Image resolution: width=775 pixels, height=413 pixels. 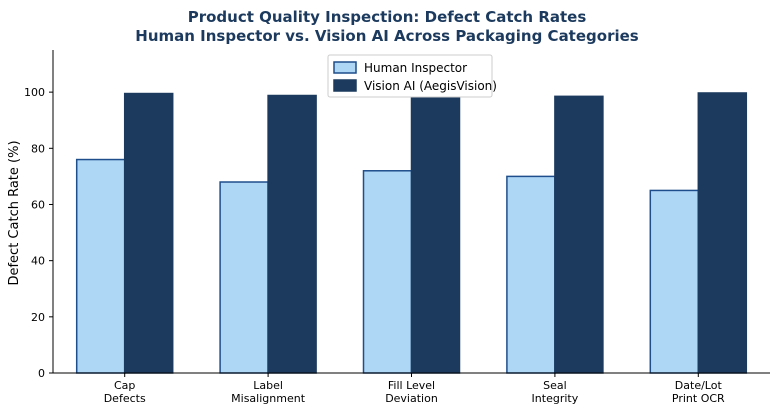 I want to click on legend: Human Inspector Vision AI (AegisVision), so click(x=412, y=76).